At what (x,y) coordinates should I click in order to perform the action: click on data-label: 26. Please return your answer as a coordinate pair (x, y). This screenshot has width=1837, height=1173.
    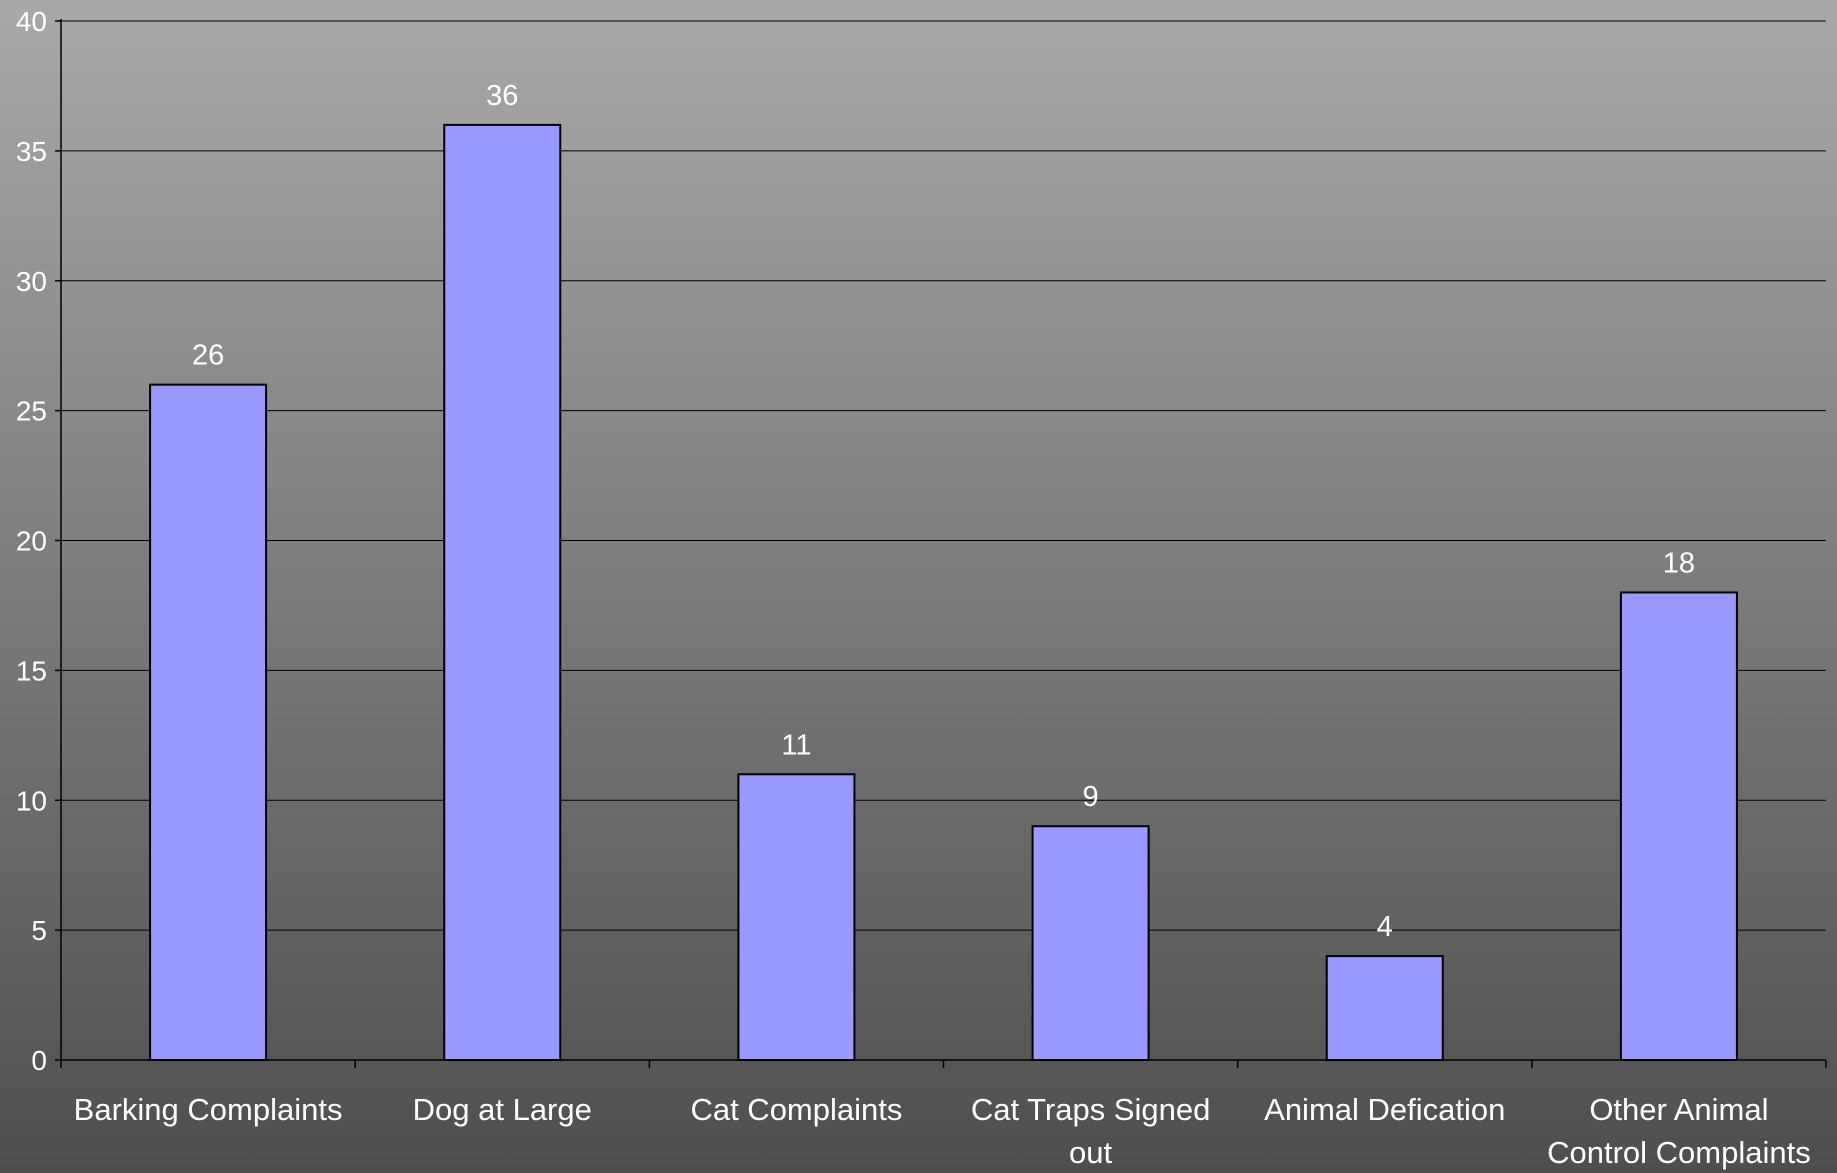
    Looking at the image, I should click on (208, 356).